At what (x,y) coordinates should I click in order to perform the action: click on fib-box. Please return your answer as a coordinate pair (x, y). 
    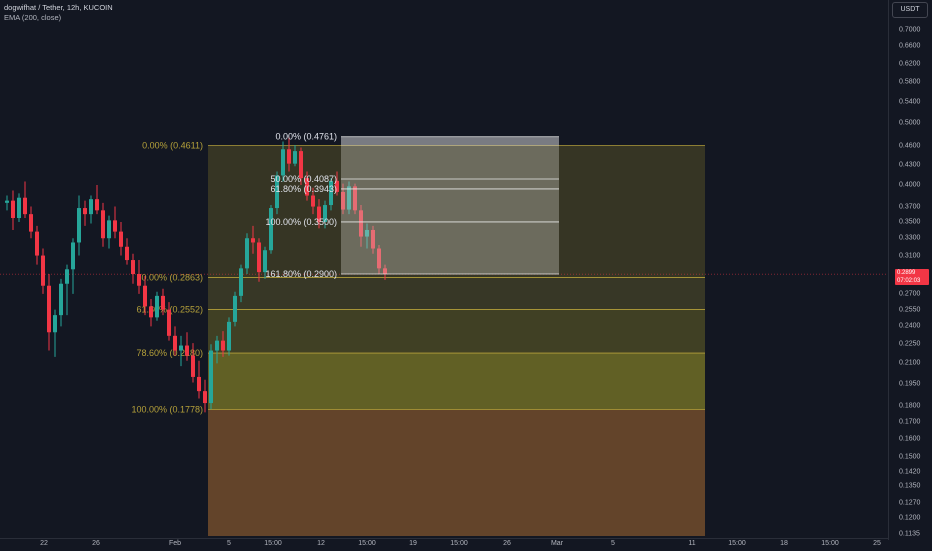
    Looking at the image, I should click on (450, 205).